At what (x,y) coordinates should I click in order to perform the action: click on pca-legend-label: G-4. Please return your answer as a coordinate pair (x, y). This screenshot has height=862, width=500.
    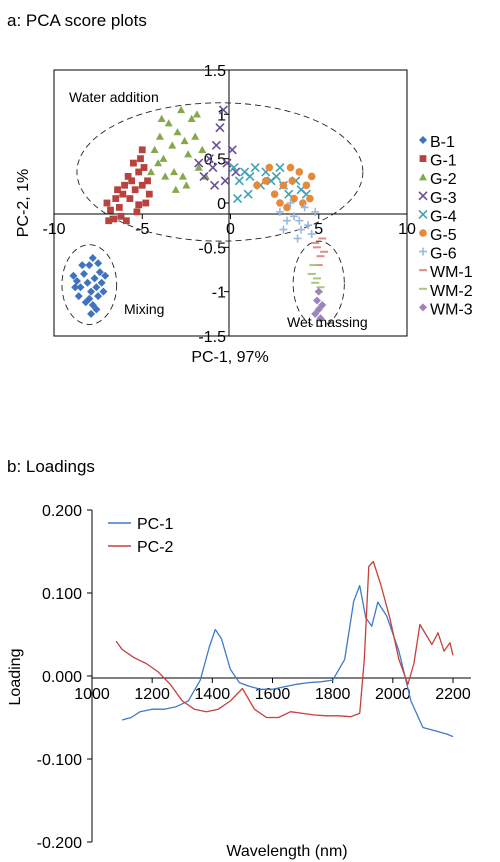
    Looking at the image, I should click on (443, 216).